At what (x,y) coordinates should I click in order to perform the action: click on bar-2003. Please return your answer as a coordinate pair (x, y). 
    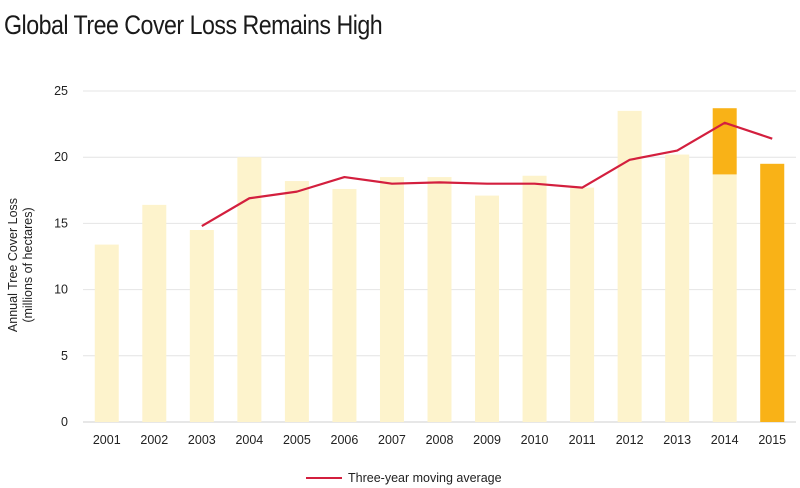
    Looking at the image, I should click on (201, 326).